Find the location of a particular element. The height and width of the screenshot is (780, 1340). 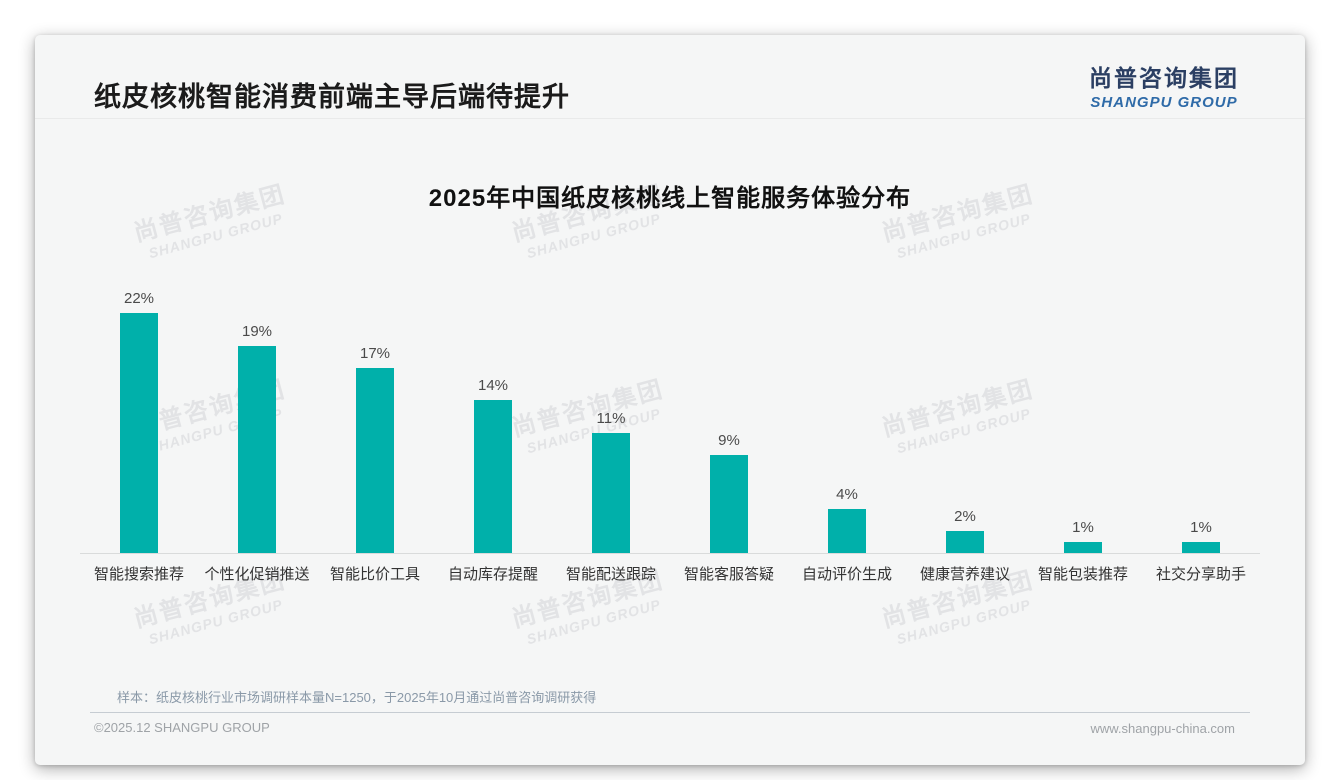

bar-value-label: 17% is located at coordinates (375, 353).